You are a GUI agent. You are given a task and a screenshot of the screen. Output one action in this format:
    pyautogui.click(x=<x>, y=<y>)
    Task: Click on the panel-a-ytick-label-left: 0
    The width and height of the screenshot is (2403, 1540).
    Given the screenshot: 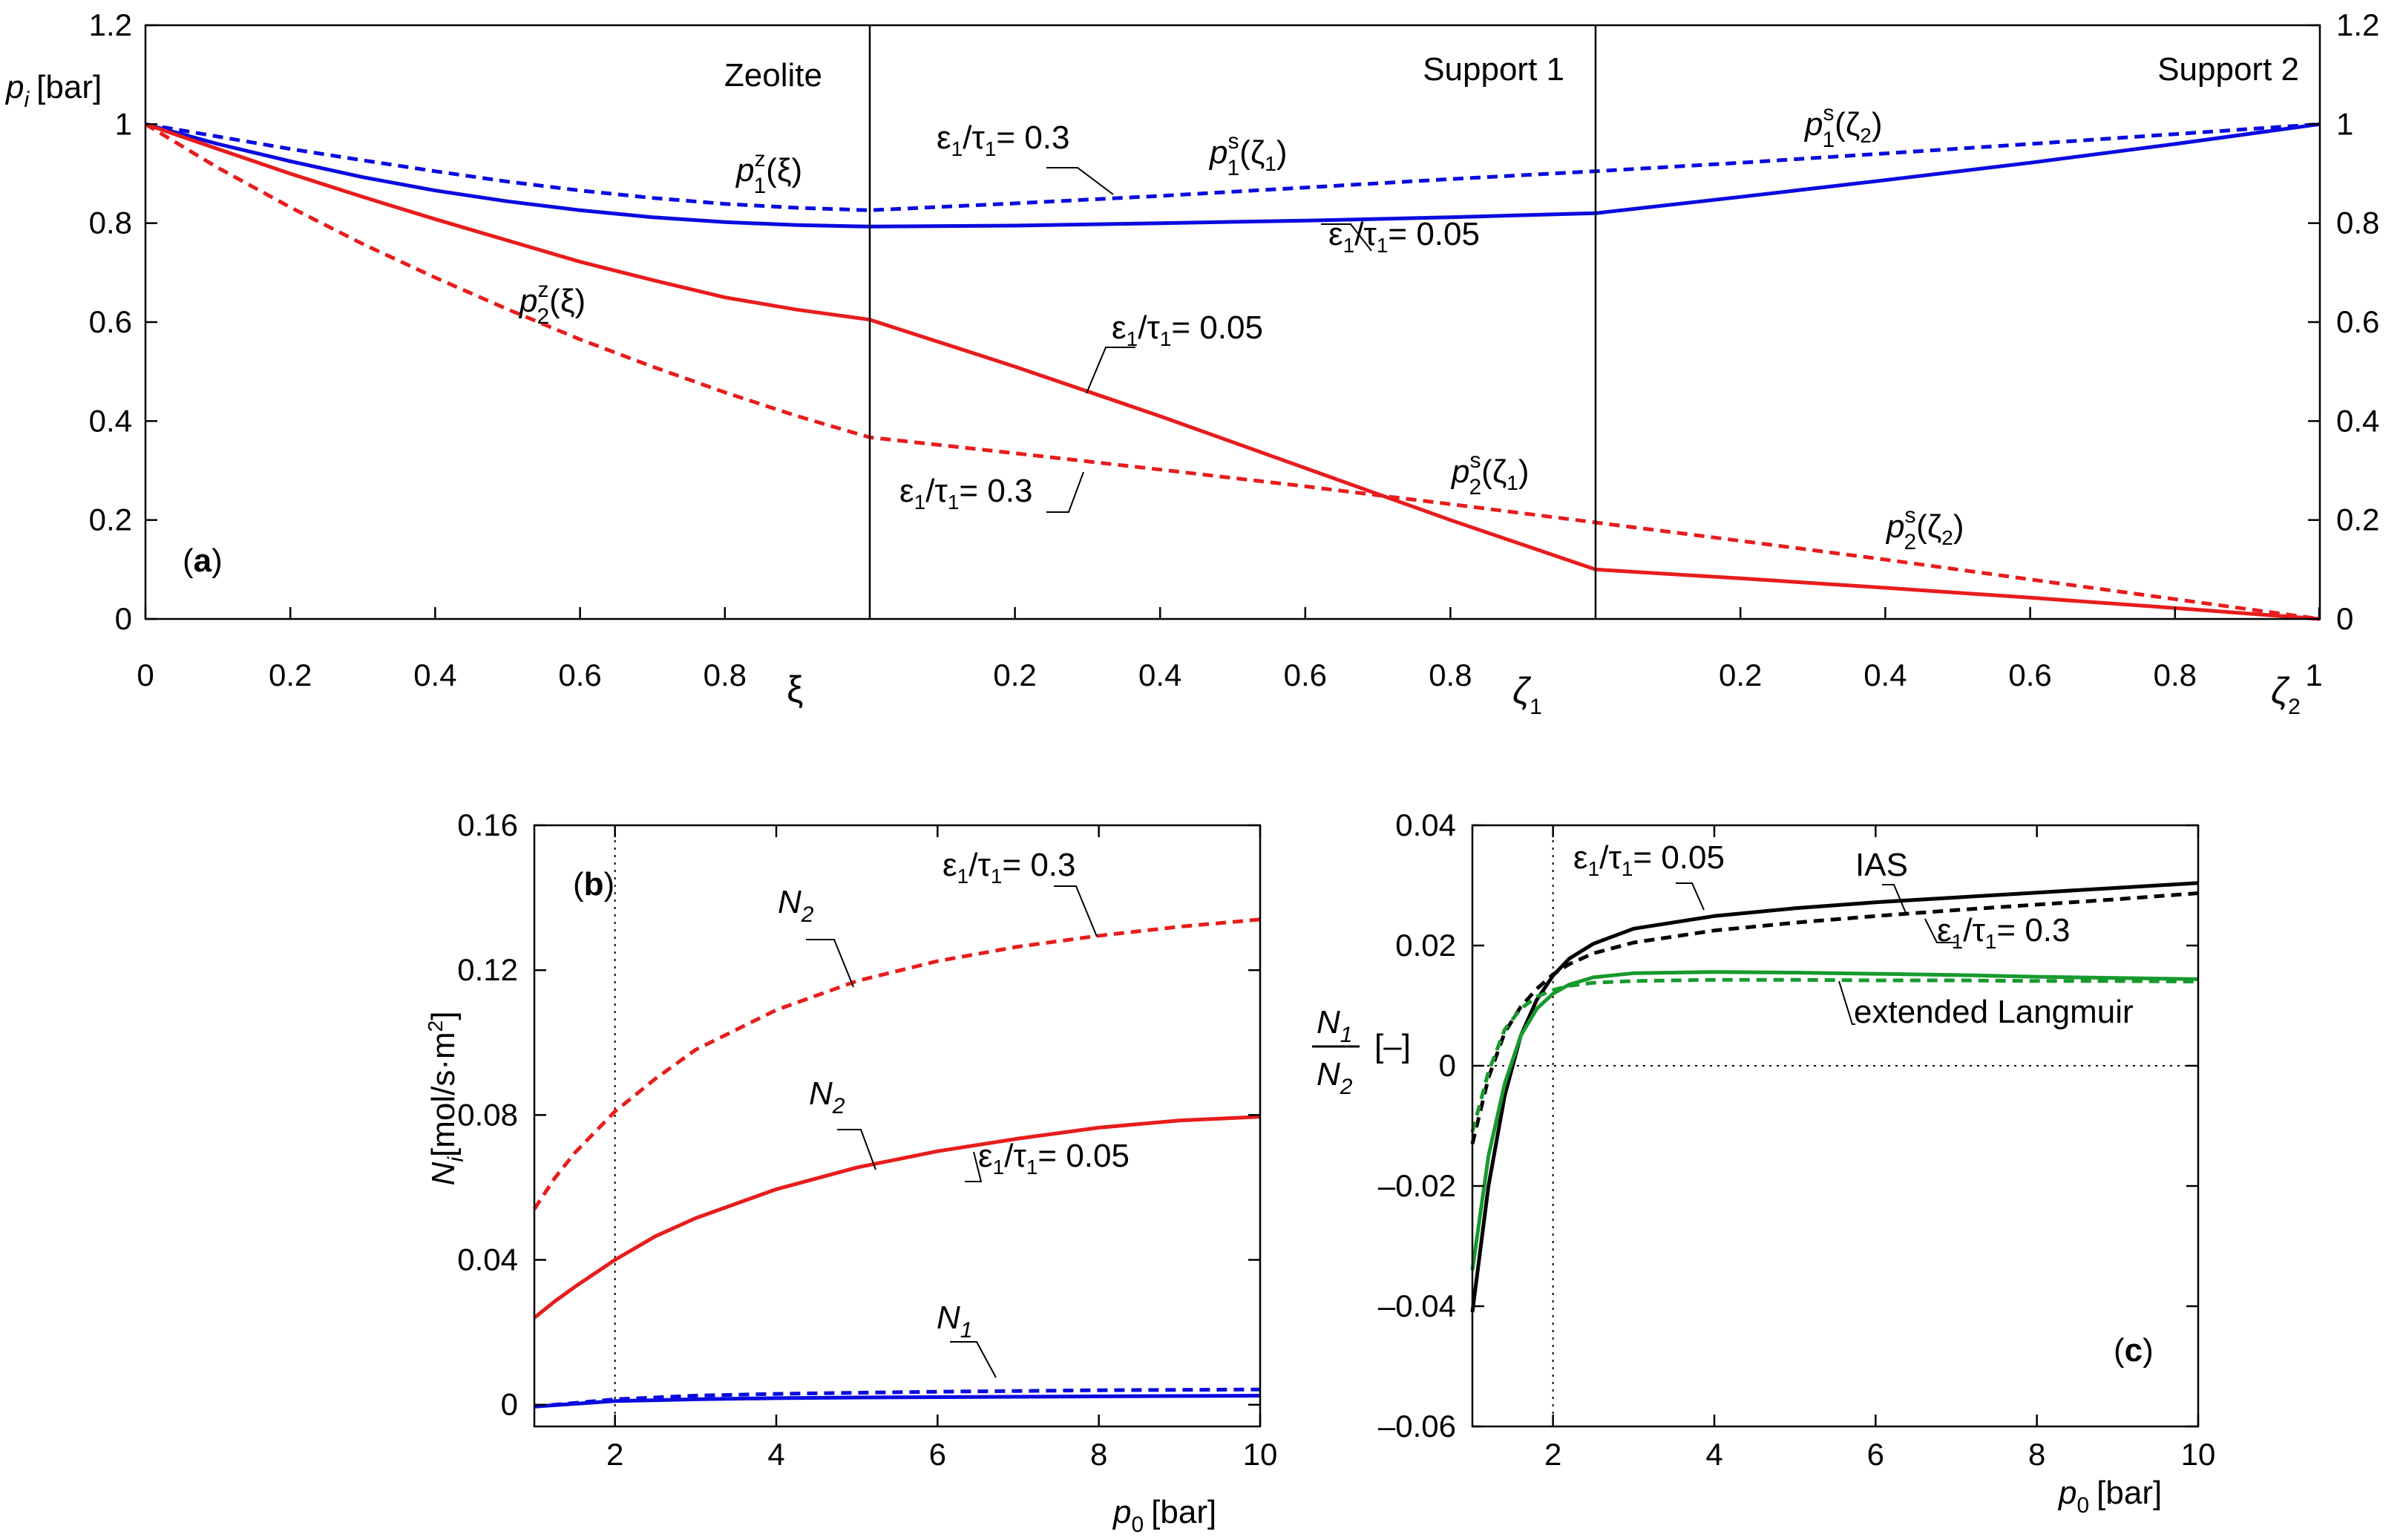 What is the action you would take?
    pyautogui.click(x=124, y=618)
    